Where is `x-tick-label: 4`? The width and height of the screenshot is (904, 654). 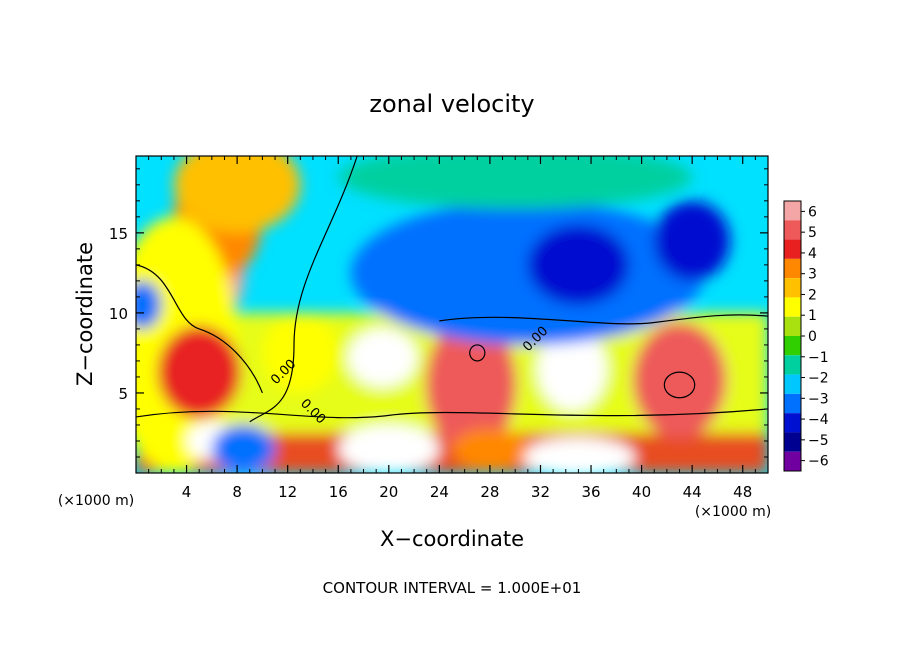
x-tick-label: 4 is located at coordinates (187, 492).